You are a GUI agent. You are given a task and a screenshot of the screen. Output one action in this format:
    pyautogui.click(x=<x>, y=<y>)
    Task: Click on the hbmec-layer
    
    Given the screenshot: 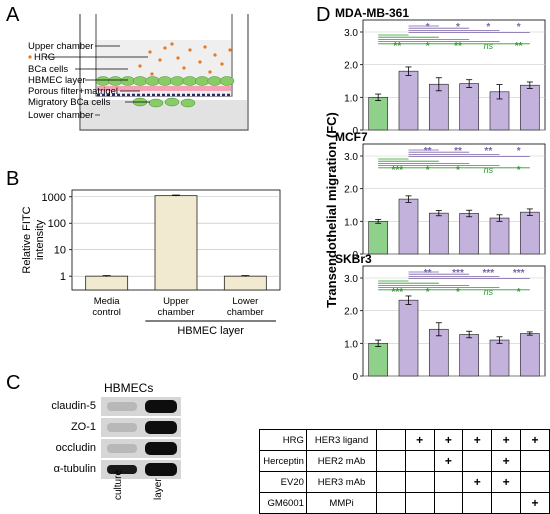 What is the action you would take?
    pyautogui.click(x=164, y=88)
    